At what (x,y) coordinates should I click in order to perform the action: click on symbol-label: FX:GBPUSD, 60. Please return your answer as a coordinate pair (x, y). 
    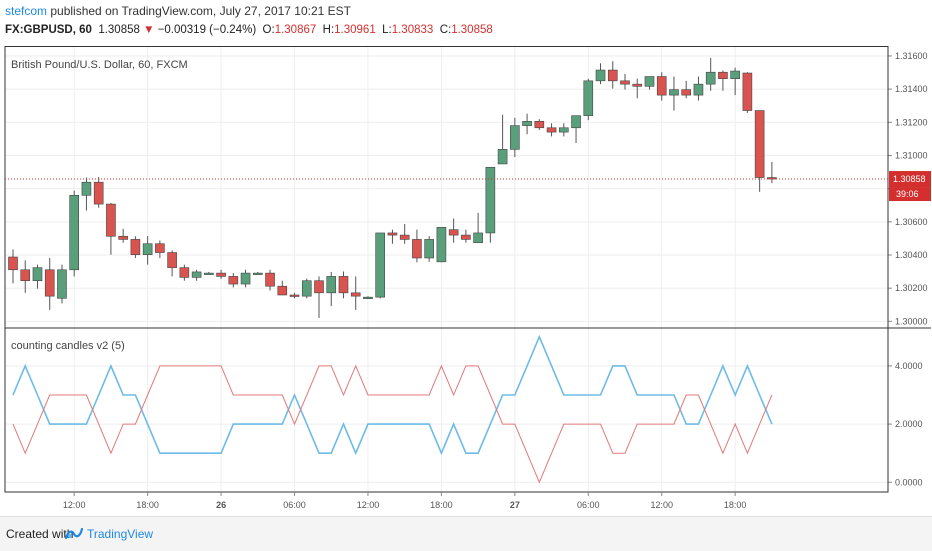
    Looking at the image, I should click on (48, 30).